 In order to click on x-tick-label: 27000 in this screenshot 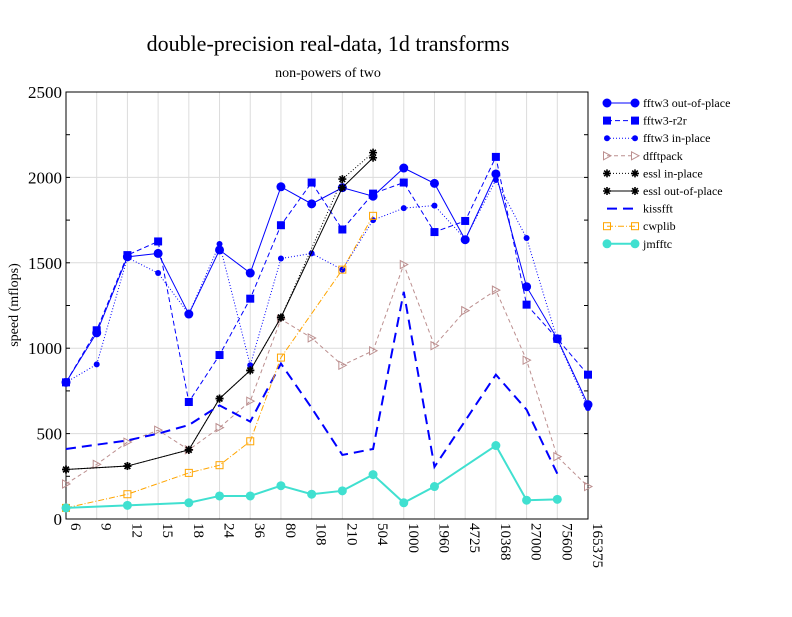, I will do `click(536, 542)`.